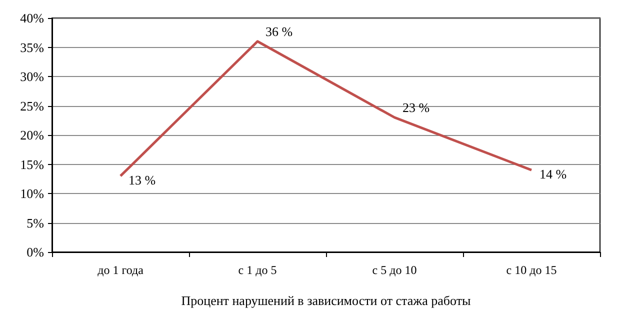 The width and height of the screenshot is (620, 323). What do you see at coordinates (416, 107) in the screenshot?
I see `data-label: 23 %` at bounding box center [416, 107].